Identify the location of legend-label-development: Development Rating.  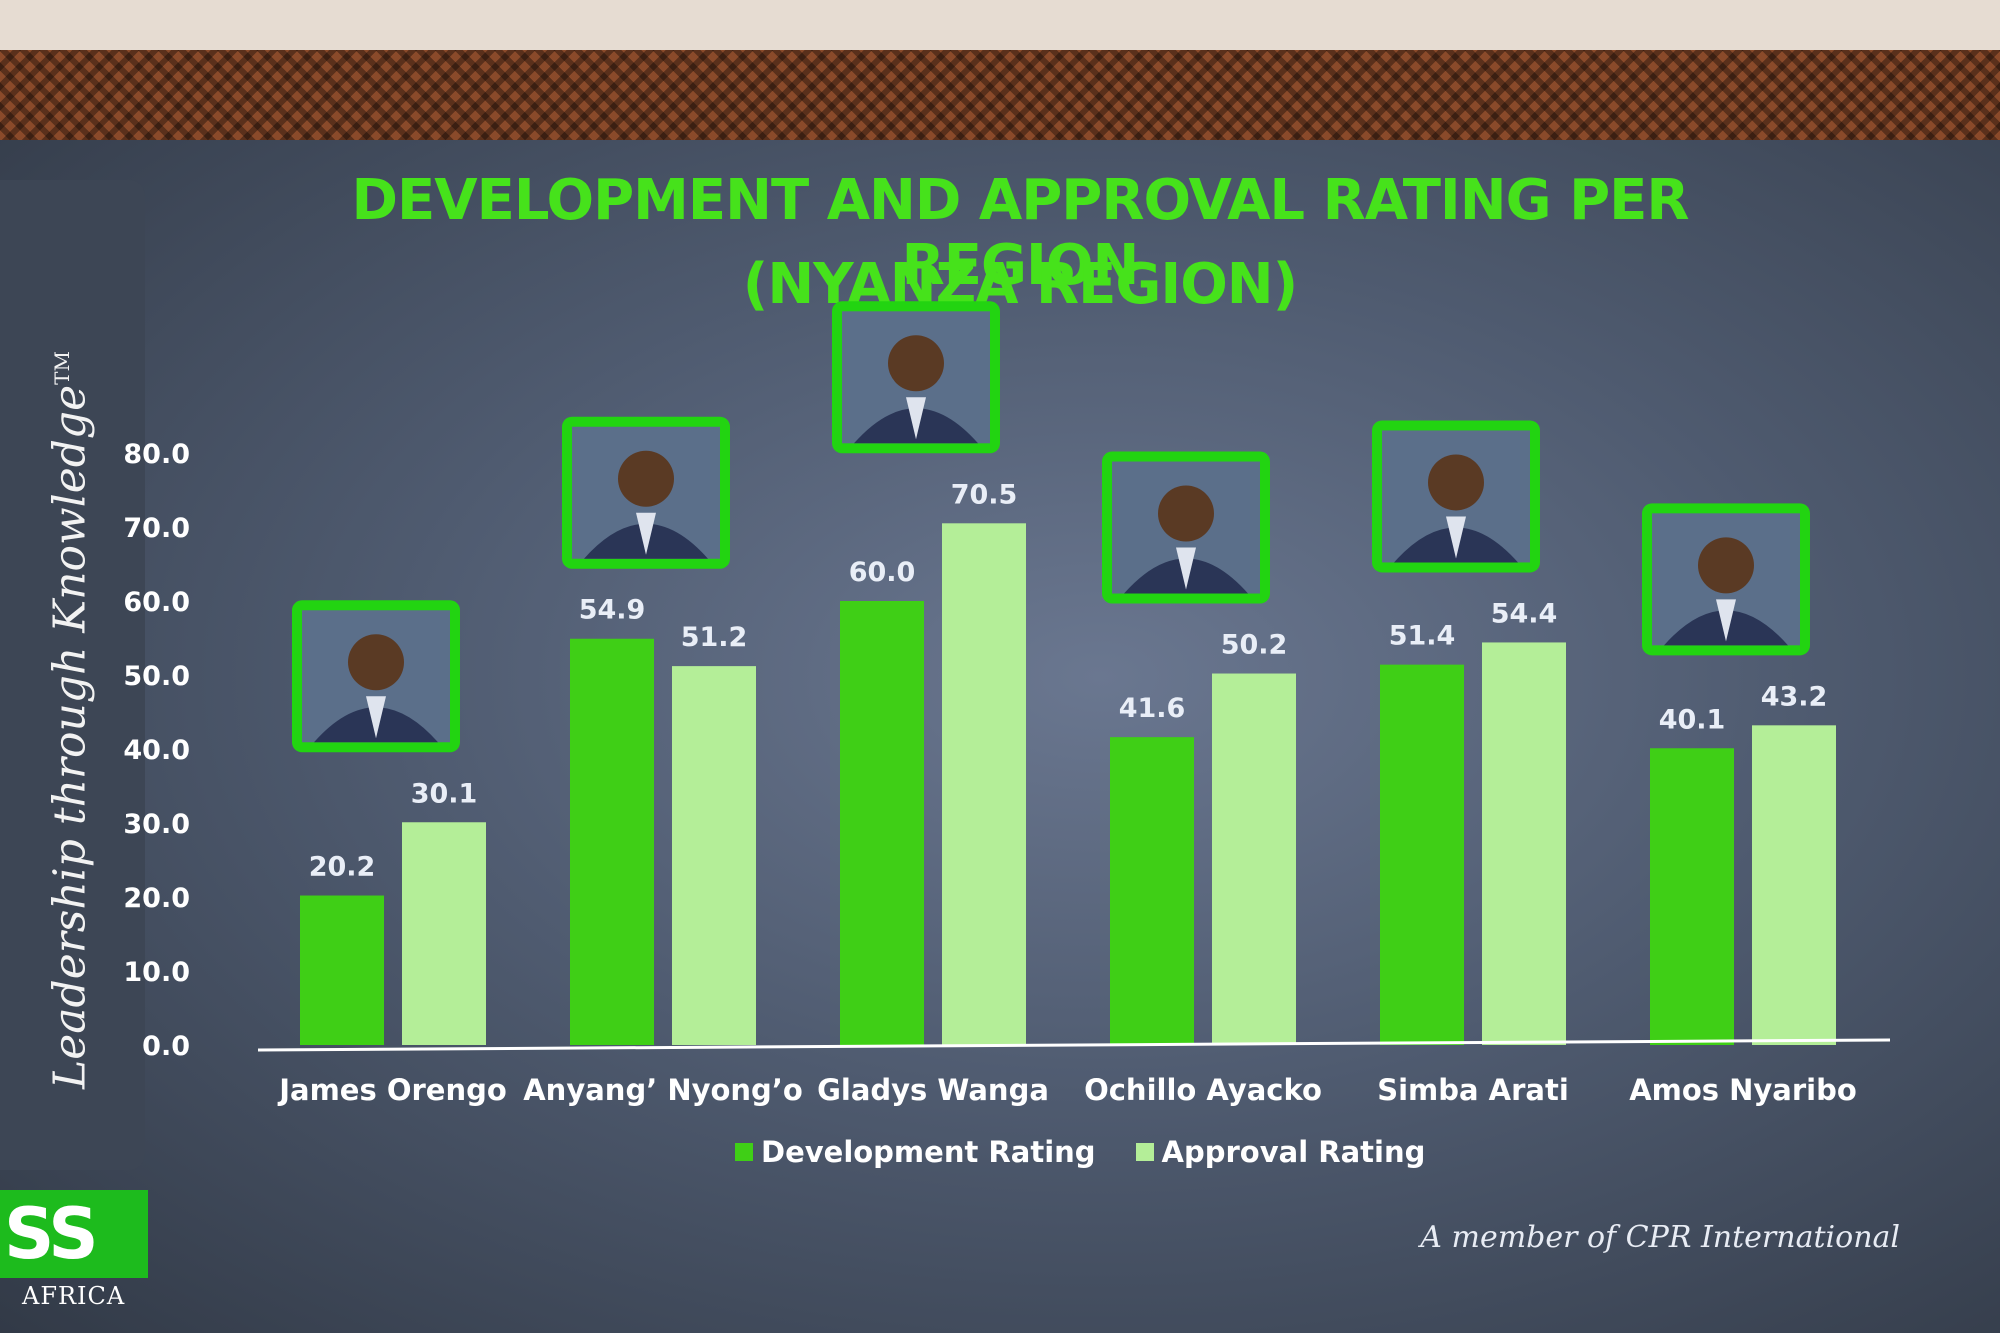
(928, 1152).